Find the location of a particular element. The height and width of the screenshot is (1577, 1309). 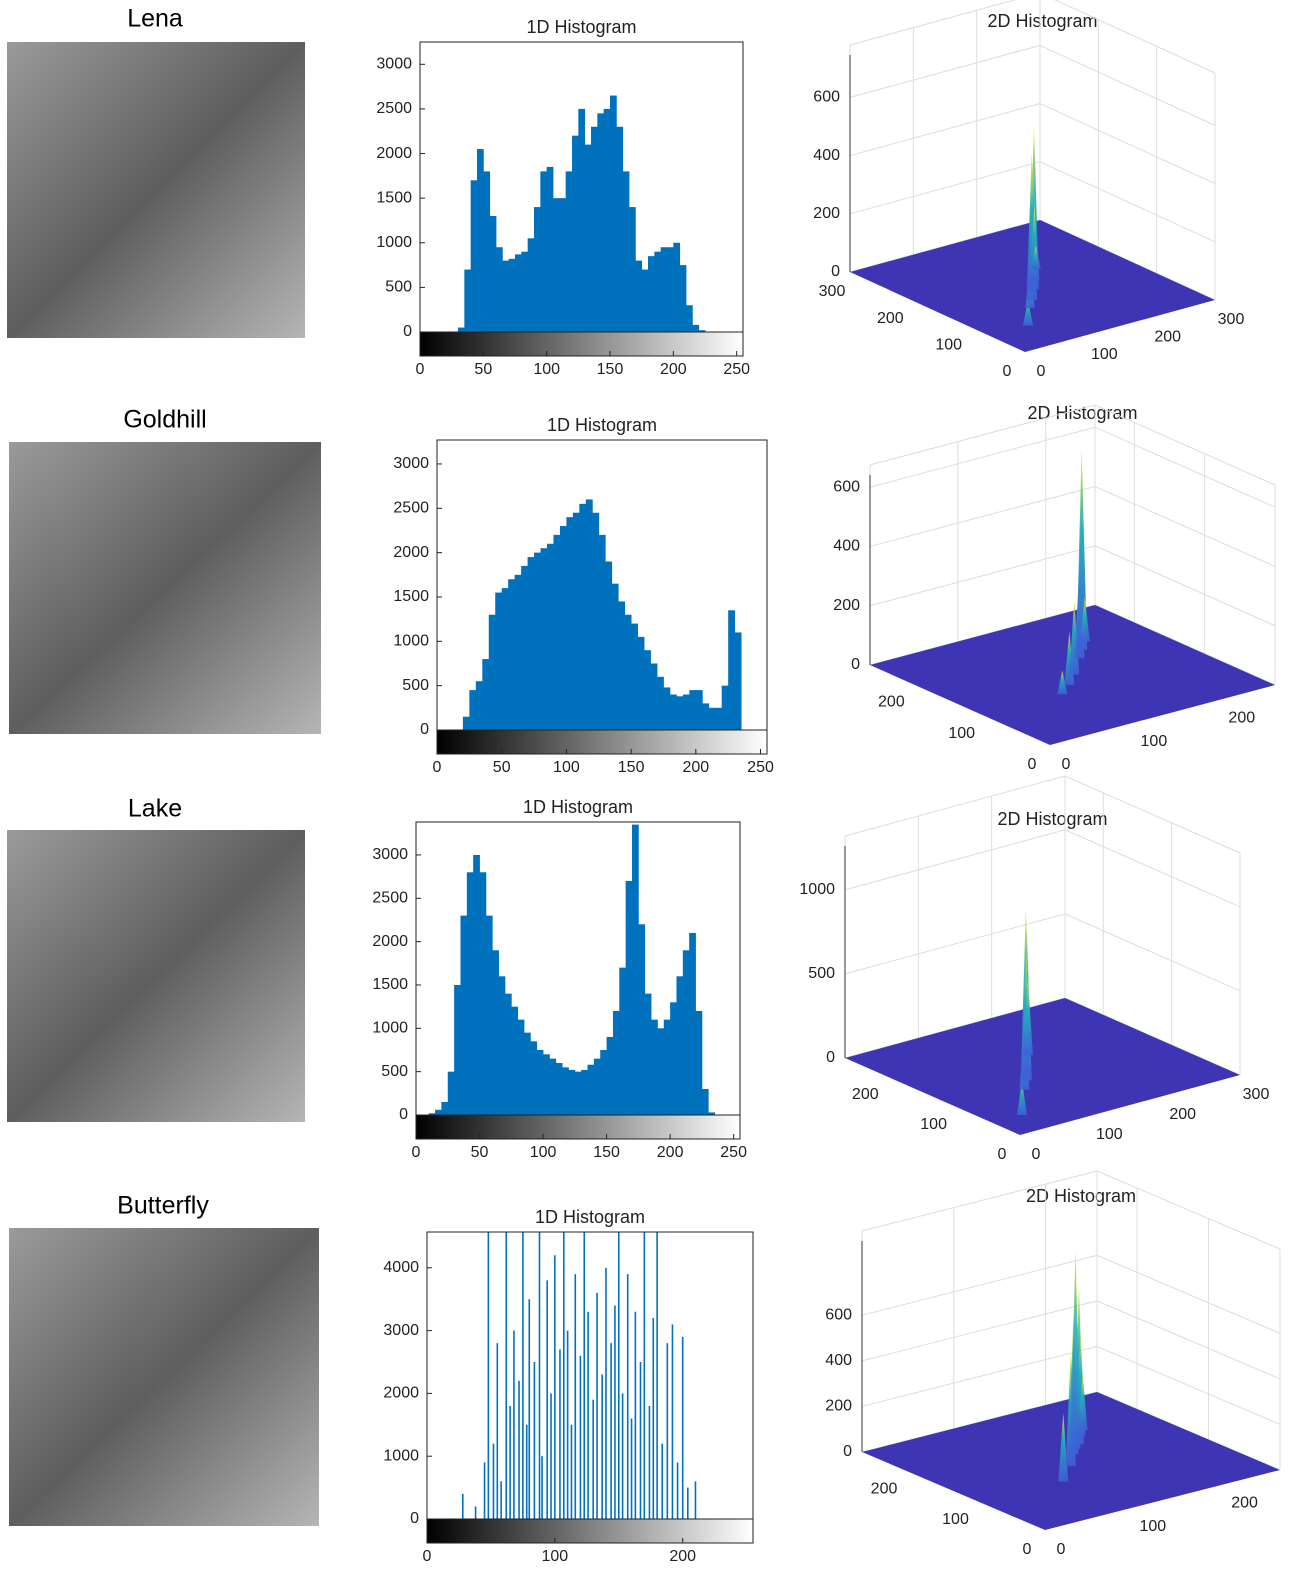

chart-title: 1D Histogram is located at coordinates (602, 425).